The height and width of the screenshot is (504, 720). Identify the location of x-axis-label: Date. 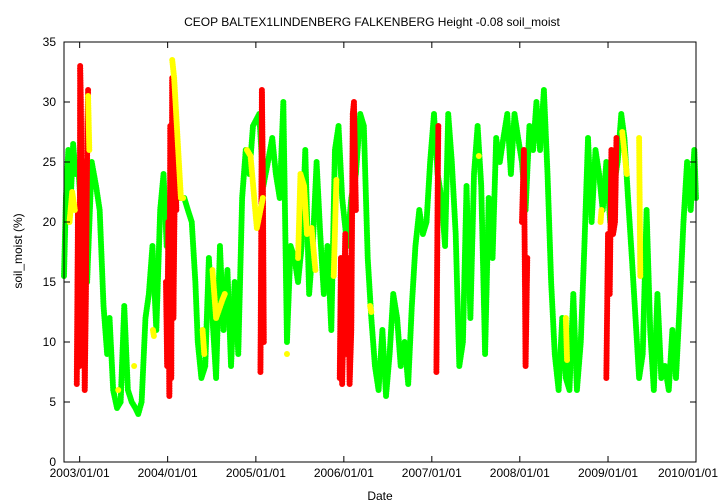
(380, 496).